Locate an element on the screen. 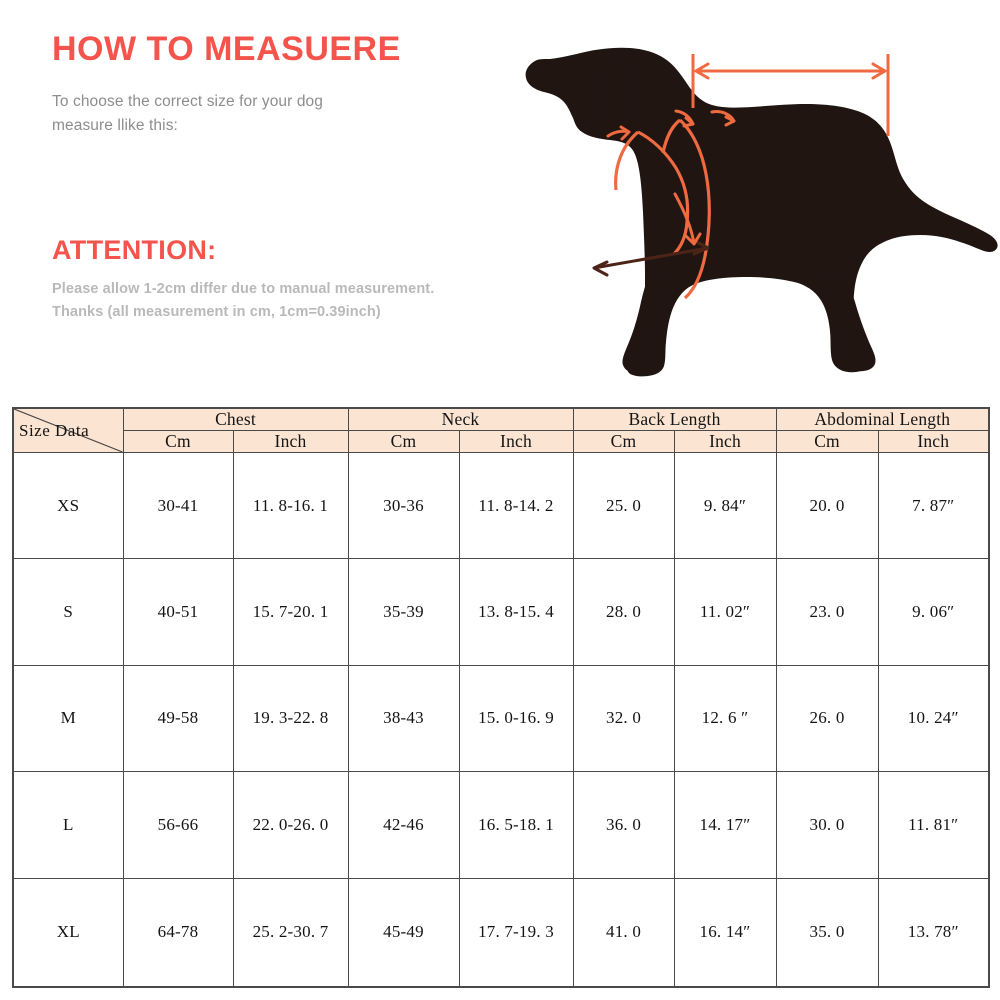 The image size is (1000, 1000). cell-abdomen-cm: 23. 0 is located at coordinates (827, 612).